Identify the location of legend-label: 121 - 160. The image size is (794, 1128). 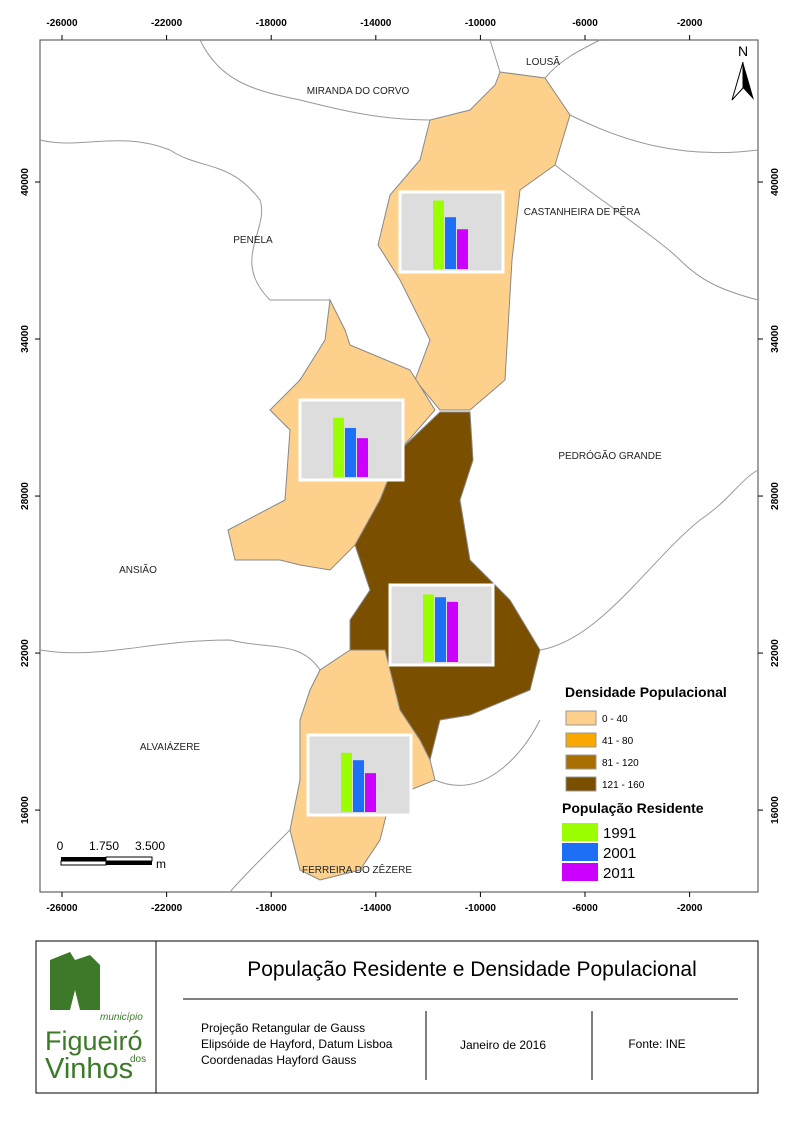
(623, 785).